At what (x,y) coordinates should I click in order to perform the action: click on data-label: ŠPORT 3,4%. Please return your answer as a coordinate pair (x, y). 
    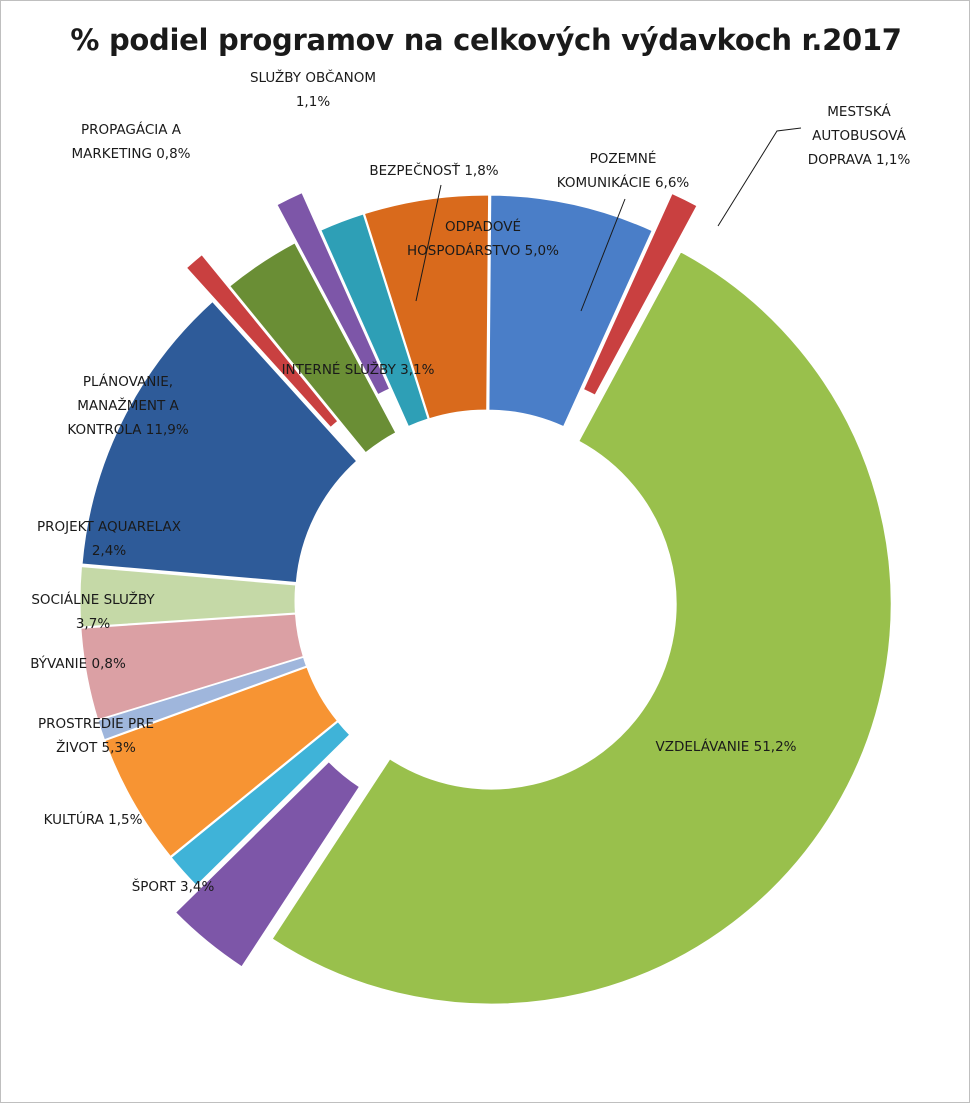
    Looking at the image, I should click on (173, 886).